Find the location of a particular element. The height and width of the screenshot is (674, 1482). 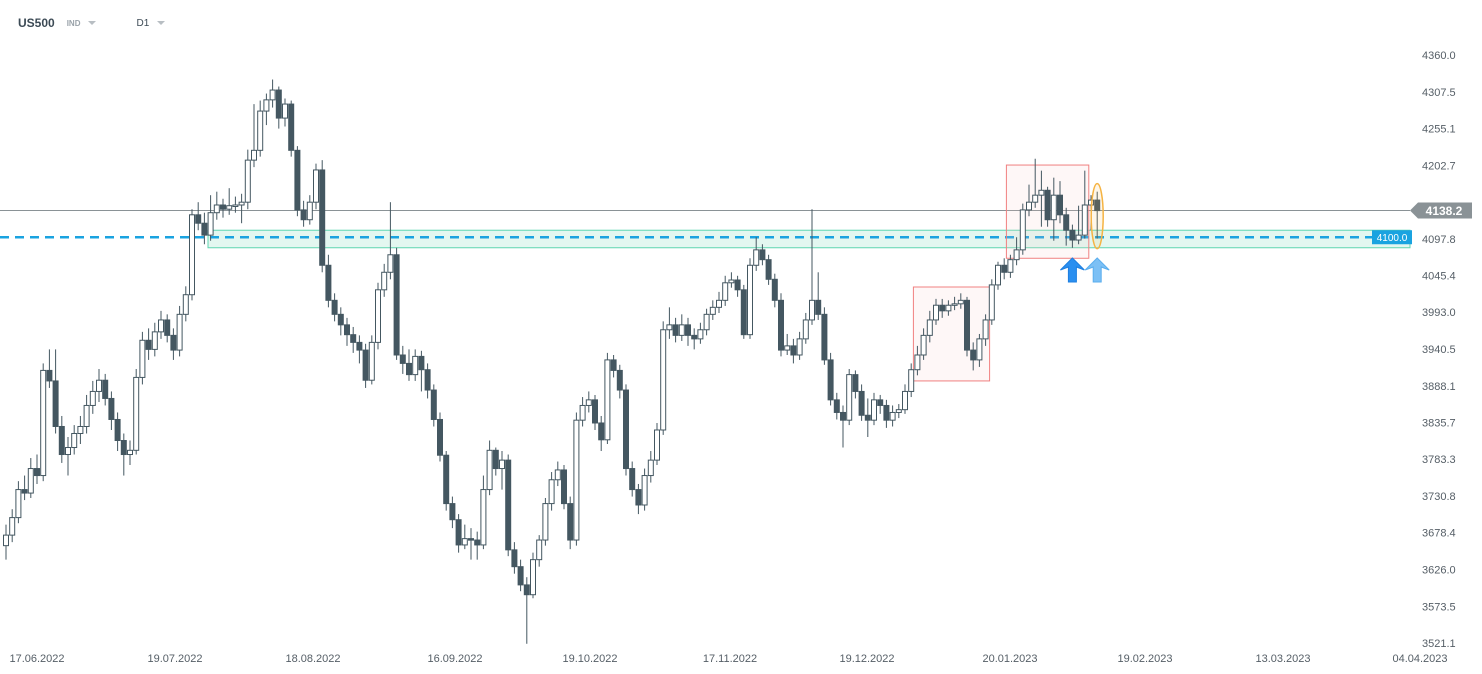

current-price-label: 4138.2 is located at coordinates (1444, 211).